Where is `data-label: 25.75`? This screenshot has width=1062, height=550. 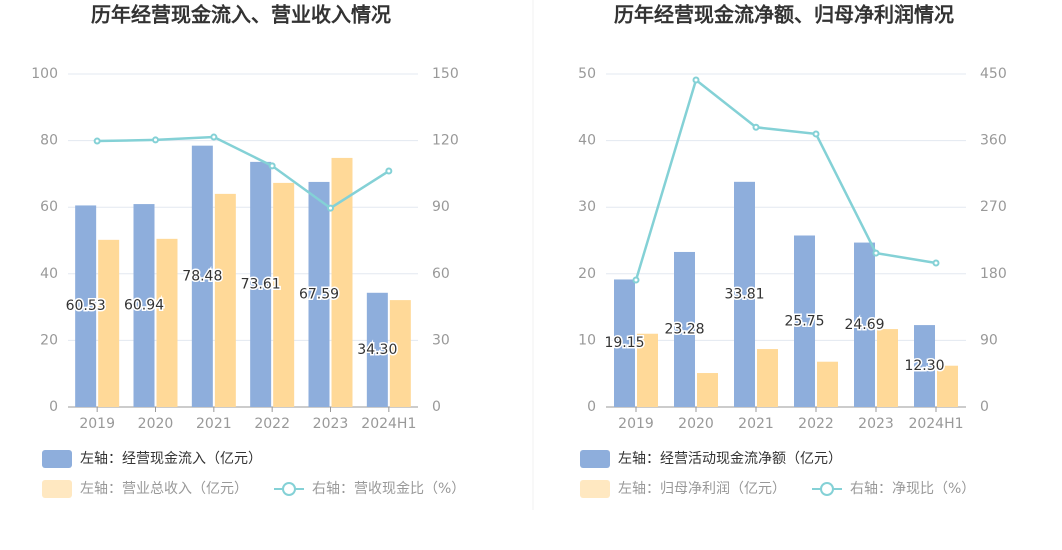 data-label: 25.75 is located at coordinates (804, 321).